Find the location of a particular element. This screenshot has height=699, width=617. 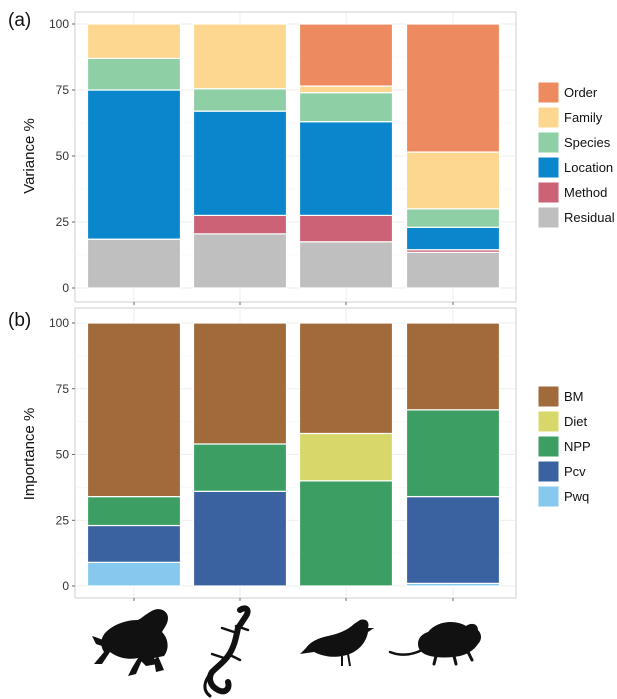

bar-segment-diet-bird is located at coordinates (346, 457).